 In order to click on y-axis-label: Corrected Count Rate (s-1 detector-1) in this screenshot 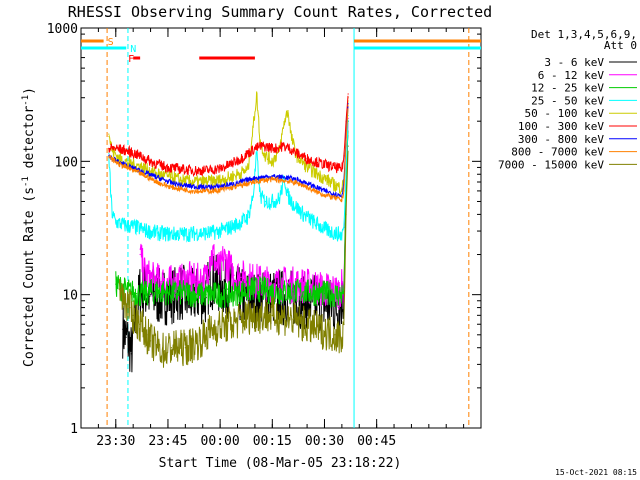, I will do `click(29, 227)`.